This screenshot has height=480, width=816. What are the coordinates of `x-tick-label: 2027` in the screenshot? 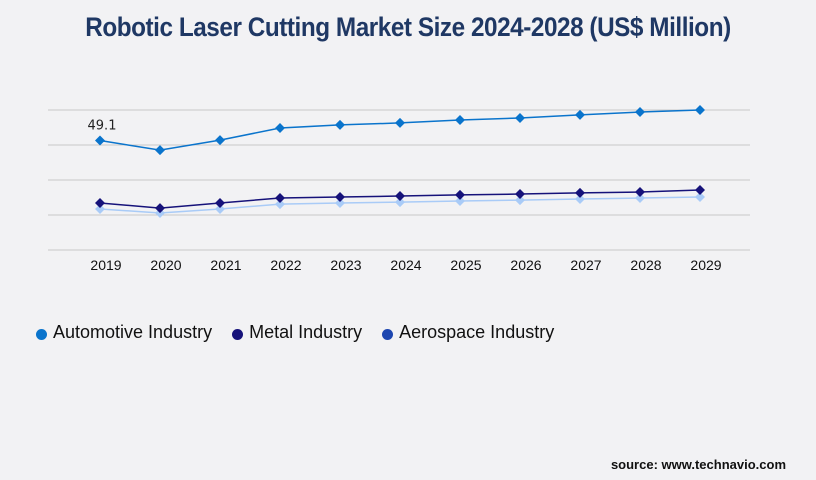 It's located at (585, 265).